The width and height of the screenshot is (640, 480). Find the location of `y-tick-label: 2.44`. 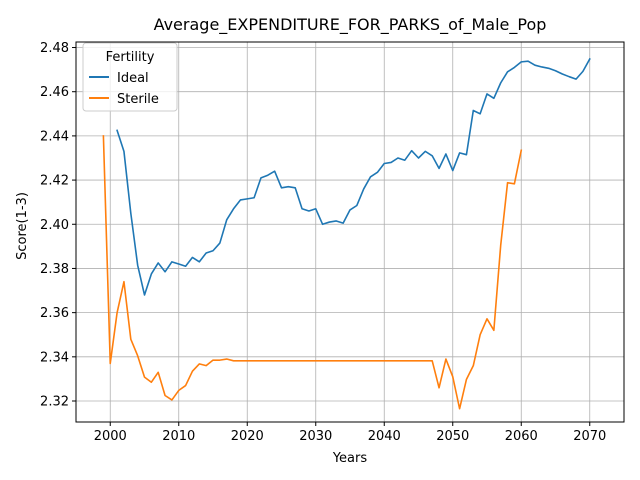

y-tick-label: 2.44 is located at coordinates (54, 136).